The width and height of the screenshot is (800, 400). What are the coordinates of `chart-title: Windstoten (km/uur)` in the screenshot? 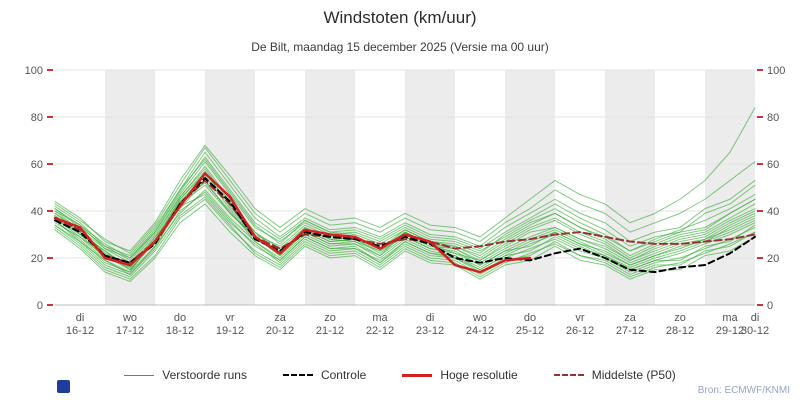 It's located at (400, 17).